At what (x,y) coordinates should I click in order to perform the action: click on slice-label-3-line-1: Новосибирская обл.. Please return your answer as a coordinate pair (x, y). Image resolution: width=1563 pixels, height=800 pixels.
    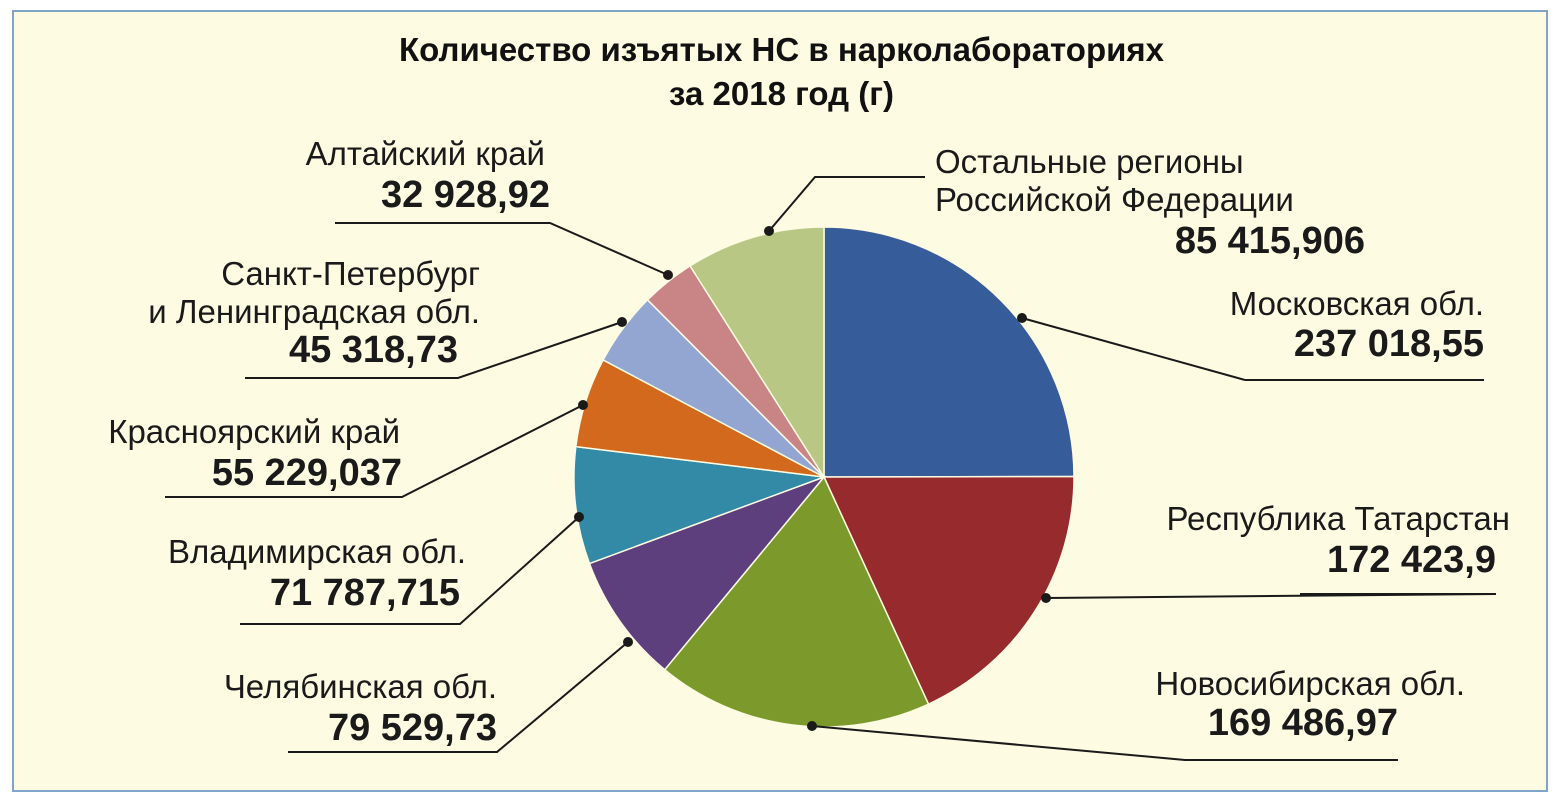
    Looking at the image, I should click on (1310, 683).